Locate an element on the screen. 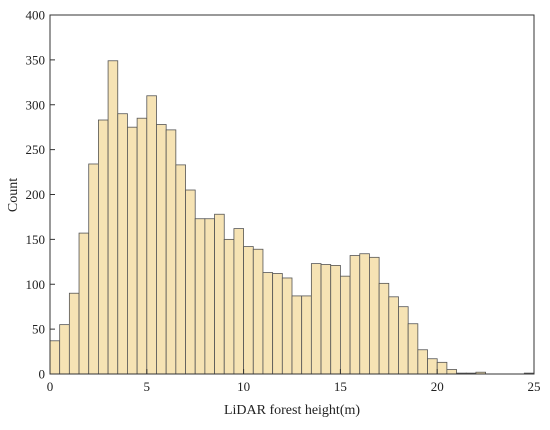 Image resolution: width=550 pixels, height=430 pixels. x-tick-label: 25 is located at coordinates (534, 386).